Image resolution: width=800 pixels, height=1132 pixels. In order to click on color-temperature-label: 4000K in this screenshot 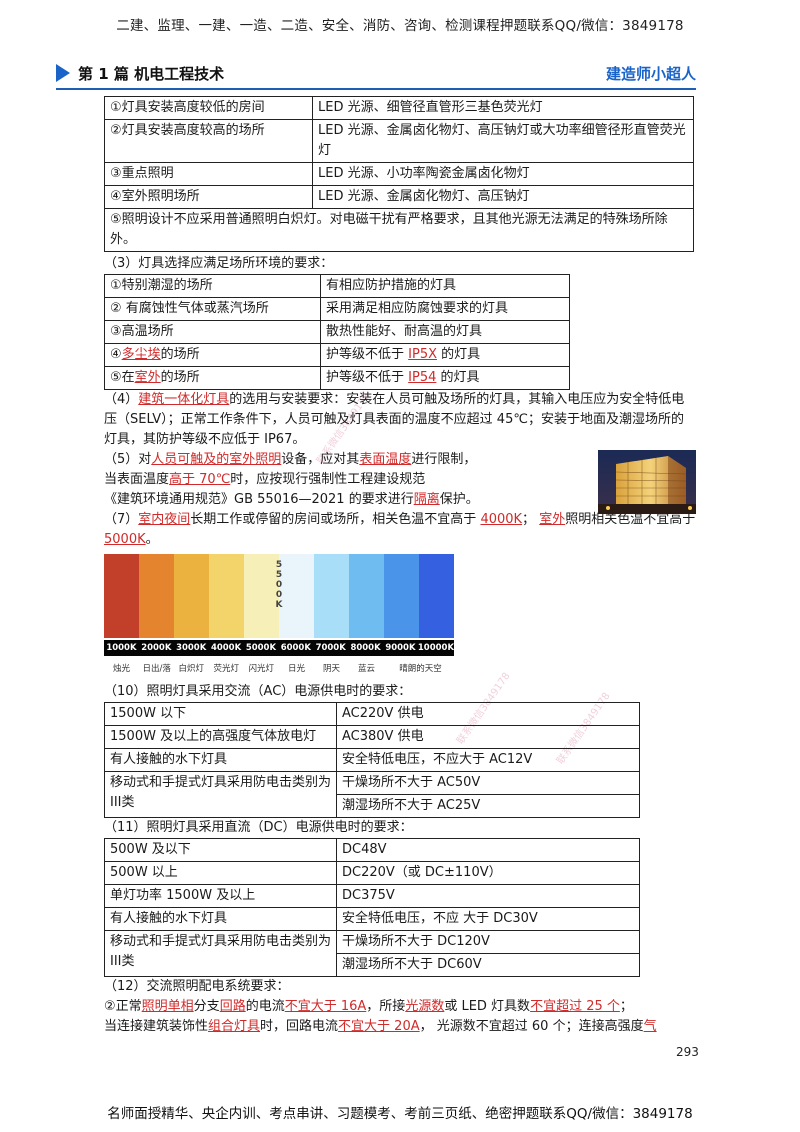, I will do `click(226, 648)`.